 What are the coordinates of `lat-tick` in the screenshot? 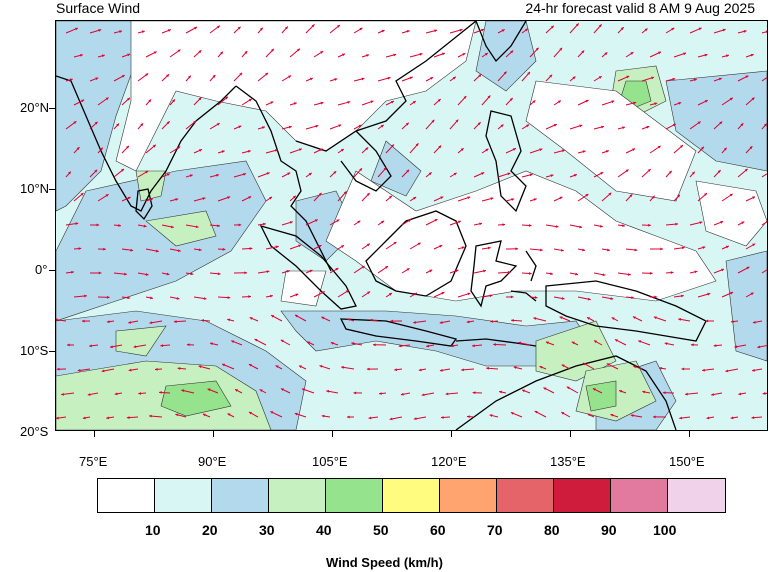 It's located at (52, 108).